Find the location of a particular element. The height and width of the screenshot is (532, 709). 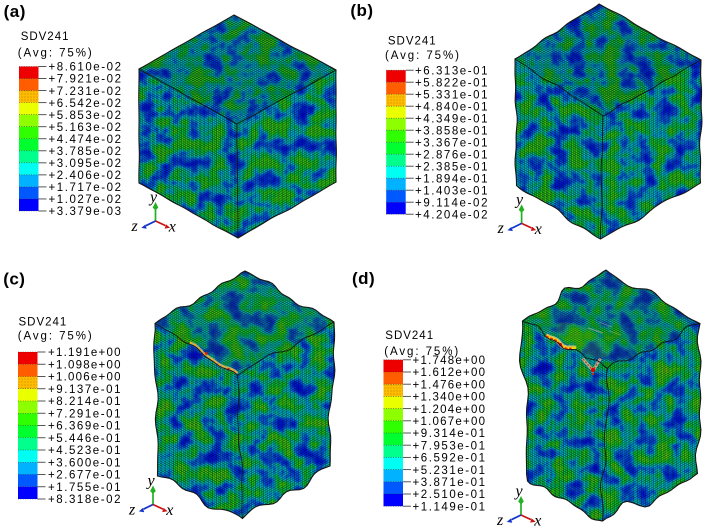

svg-text: +3.785e-02 is located at coordinates (85, 152).